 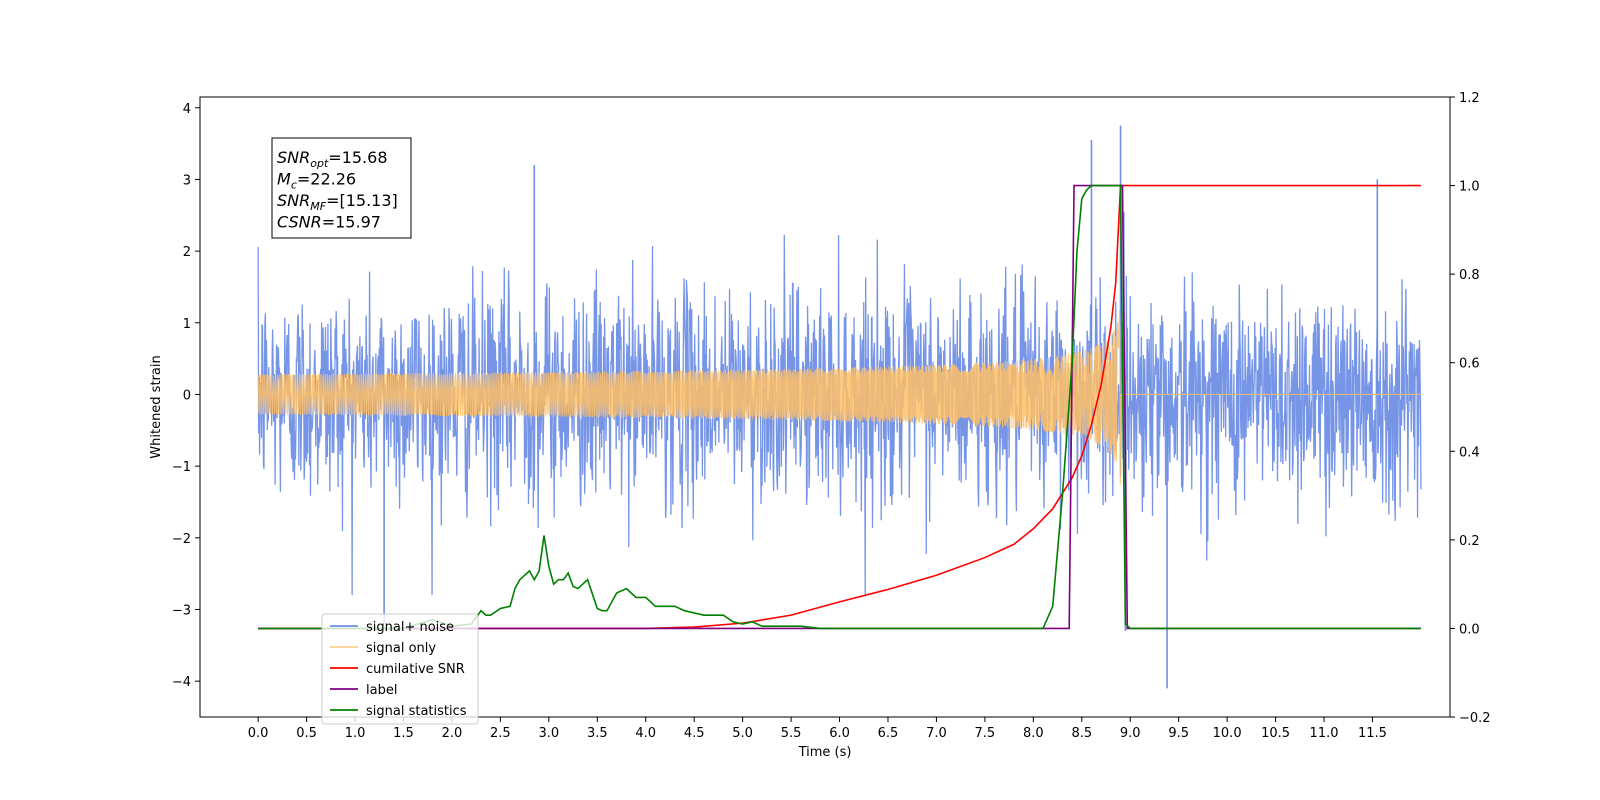 I want to click on x-tick-label: 8.5, so click(x=1081, y=733).